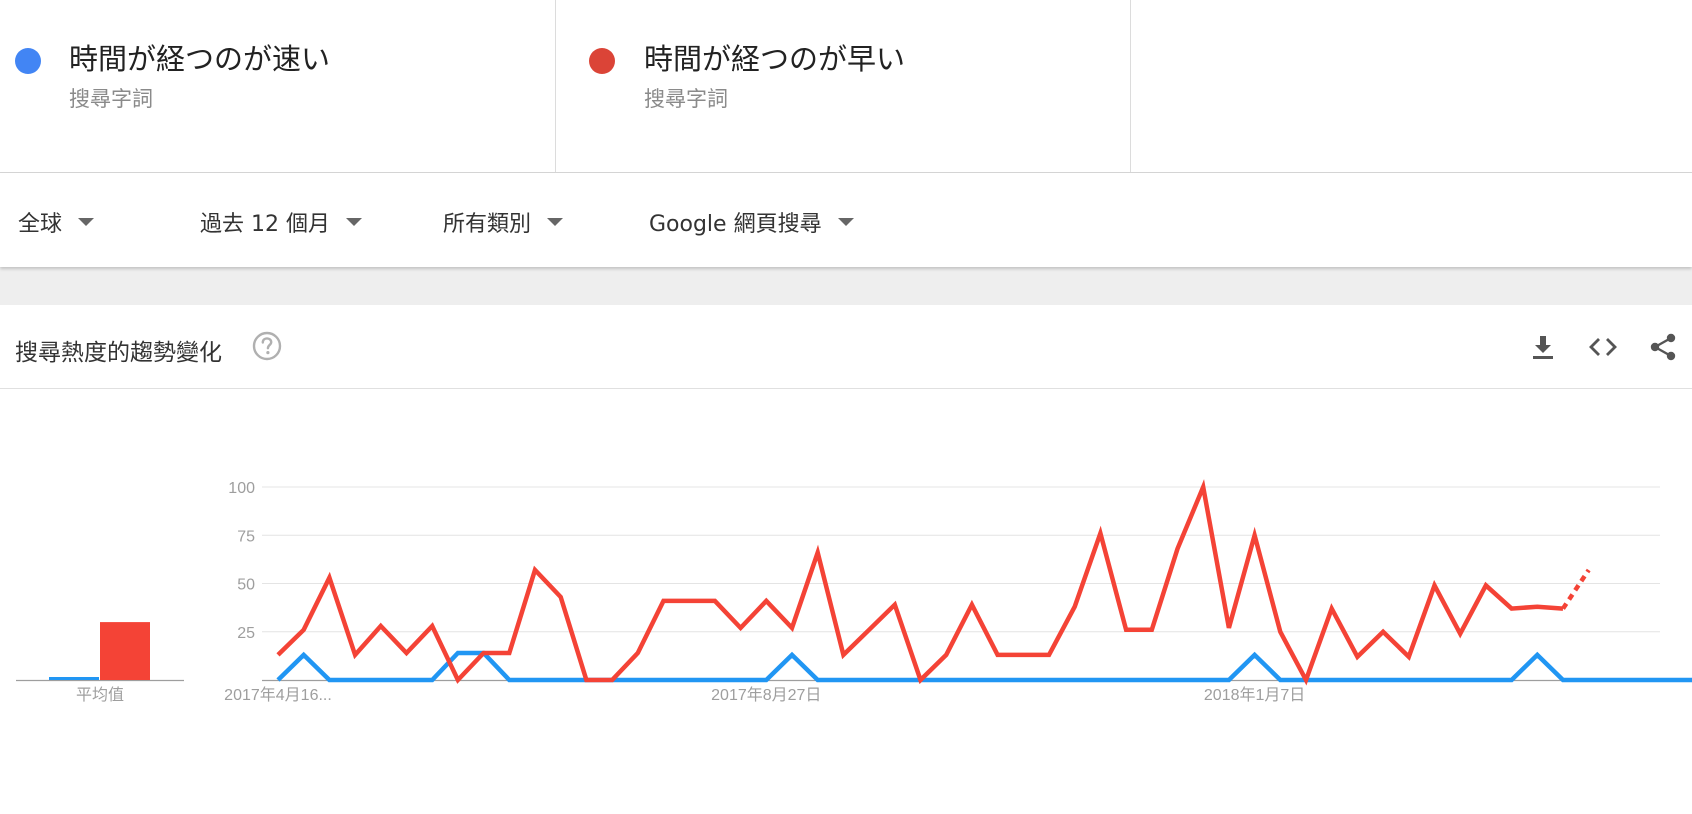  I want to click on term-1-name: 時間が経つのが速い, so click(200, 59).